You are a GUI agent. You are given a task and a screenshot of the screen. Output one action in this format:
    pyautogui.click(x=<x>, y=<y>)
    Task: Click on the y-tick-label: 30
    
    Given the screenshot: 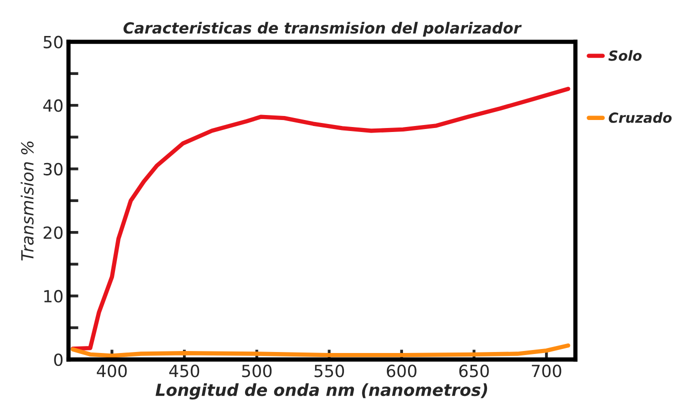 What is the action you would take?
    pyautogui.click(x=53, y=169)
    